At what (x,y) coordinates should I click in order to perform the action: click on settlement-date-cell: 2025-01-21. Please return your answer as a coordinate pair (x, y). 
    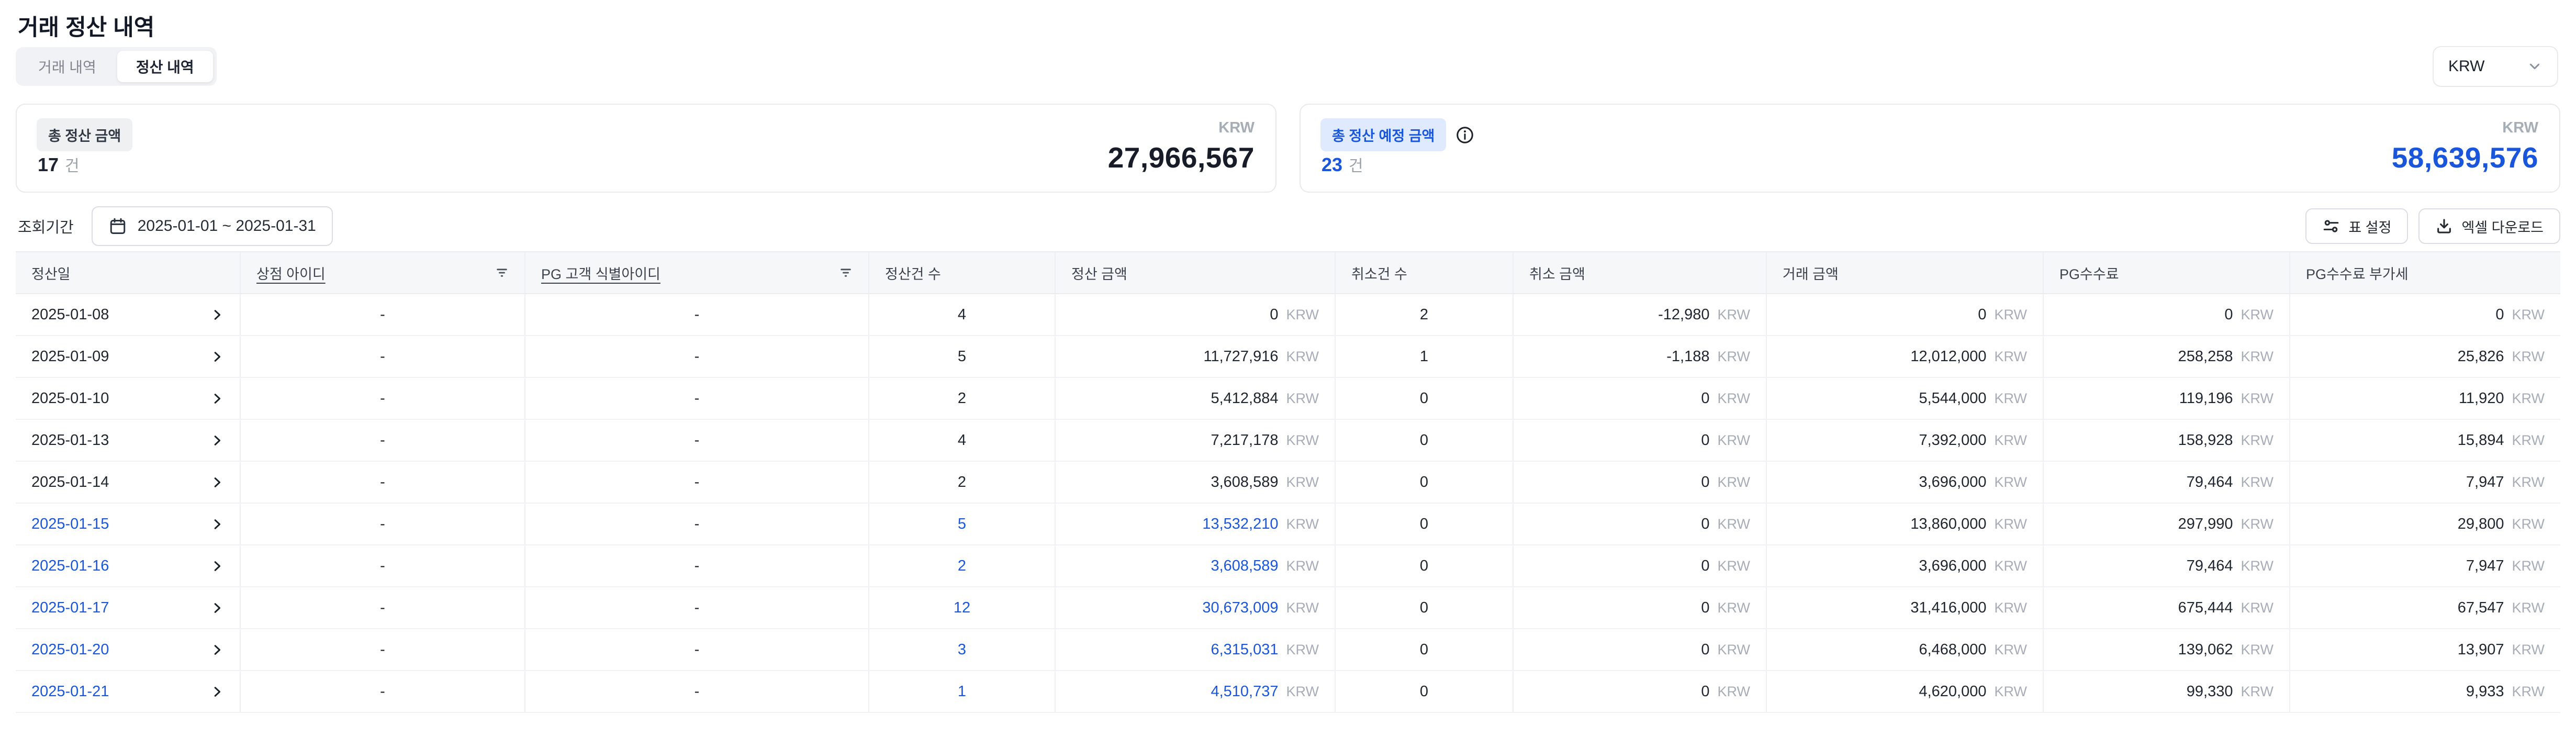
    Looking at the image, I should click on (128, 692).